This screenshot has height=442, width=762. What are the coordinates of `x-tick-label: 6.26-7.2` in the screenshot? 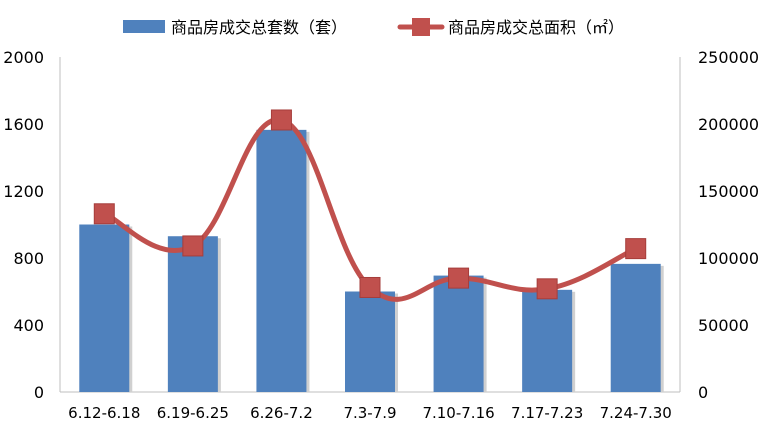 It's located at (281, 413).